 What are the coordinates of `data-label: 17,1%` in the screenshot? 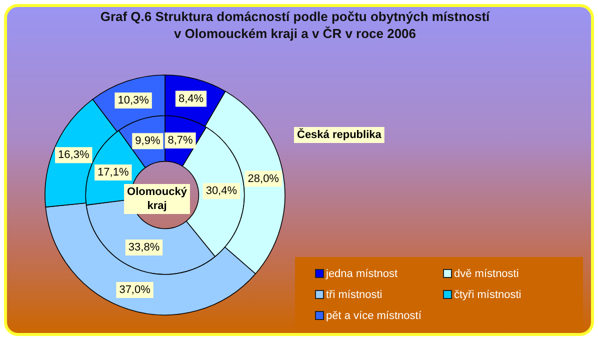 It's located at (113, 172).